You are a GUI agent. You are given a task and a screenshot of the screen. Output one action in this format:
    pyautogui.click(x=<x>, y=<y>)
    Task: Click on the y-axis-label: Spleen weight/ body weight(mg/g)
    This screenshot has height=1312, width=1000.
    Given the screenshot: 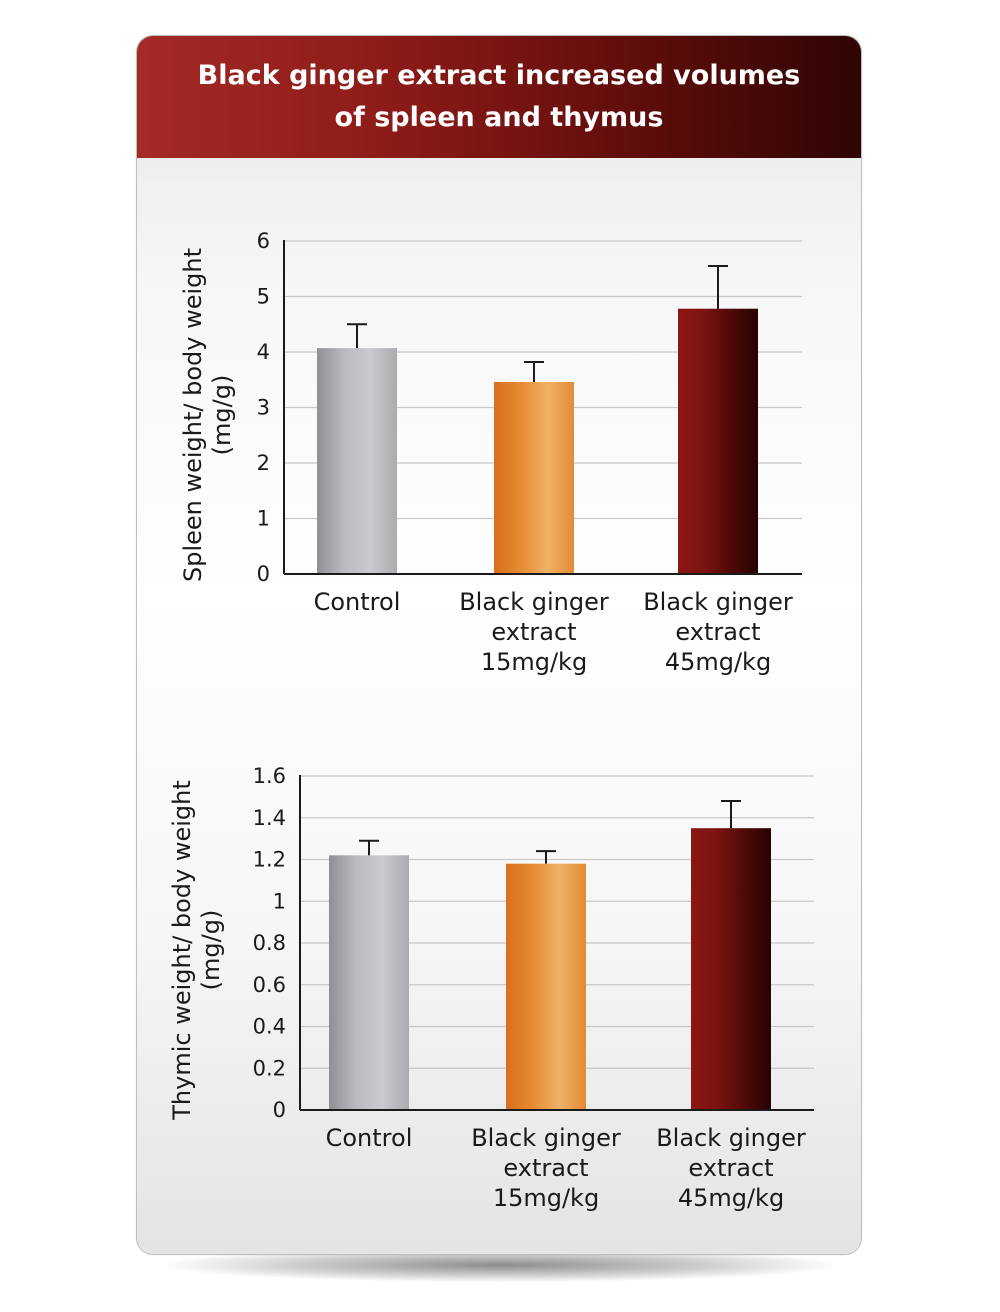 What is the action you would take?
    pyautogui.click(x=207, y=415)
    